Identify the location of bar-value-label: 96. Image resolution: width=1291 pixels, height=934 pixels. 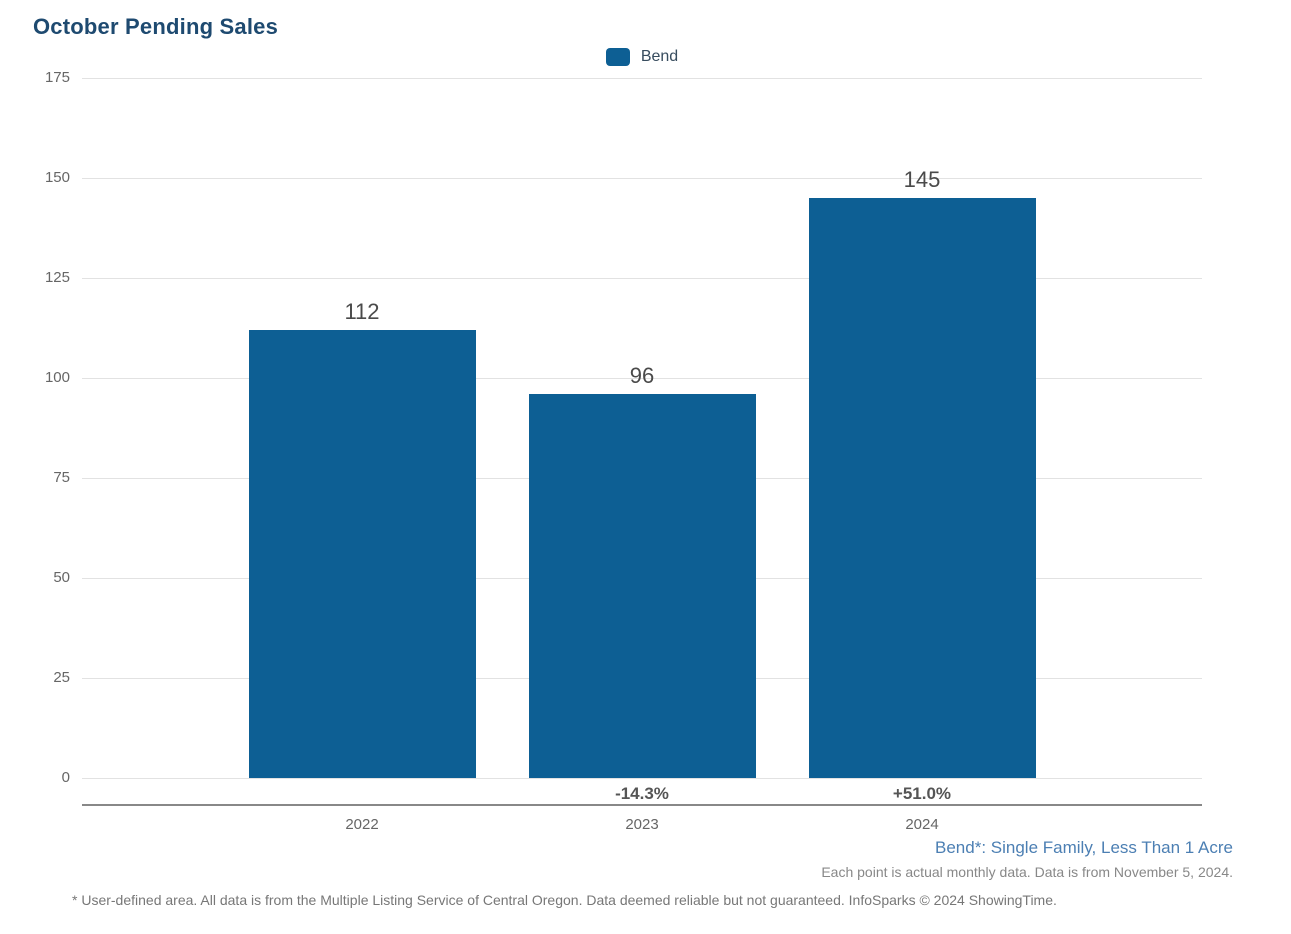
(642, 375).